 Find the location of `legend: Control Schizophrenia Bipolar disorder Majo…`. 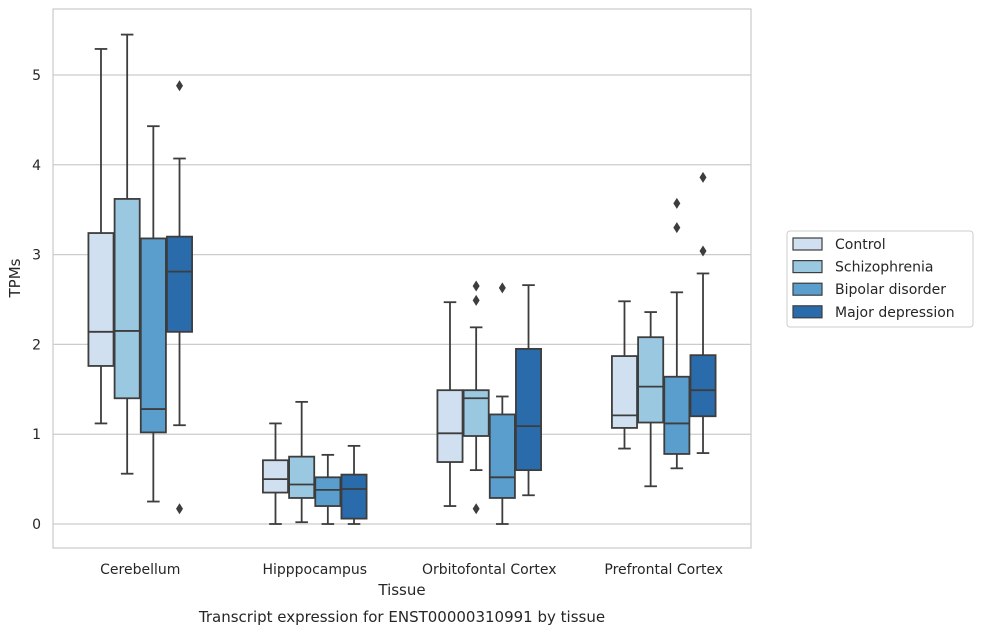

legend: Control Schizophrenia Bipolar disorder Majo… is located at coordinates (880, 279).